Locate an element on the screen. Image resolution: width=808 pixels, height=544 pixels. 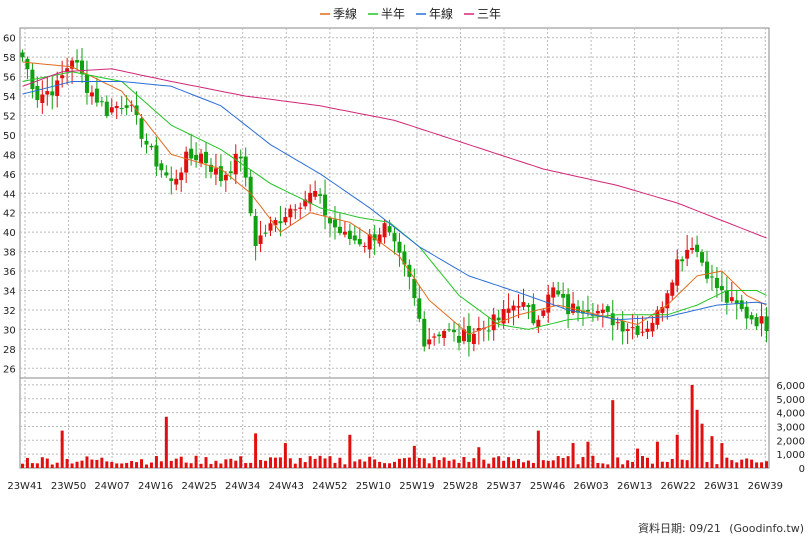
volume-tick-label-3: 3,000 is located at coordinates (790, 427).